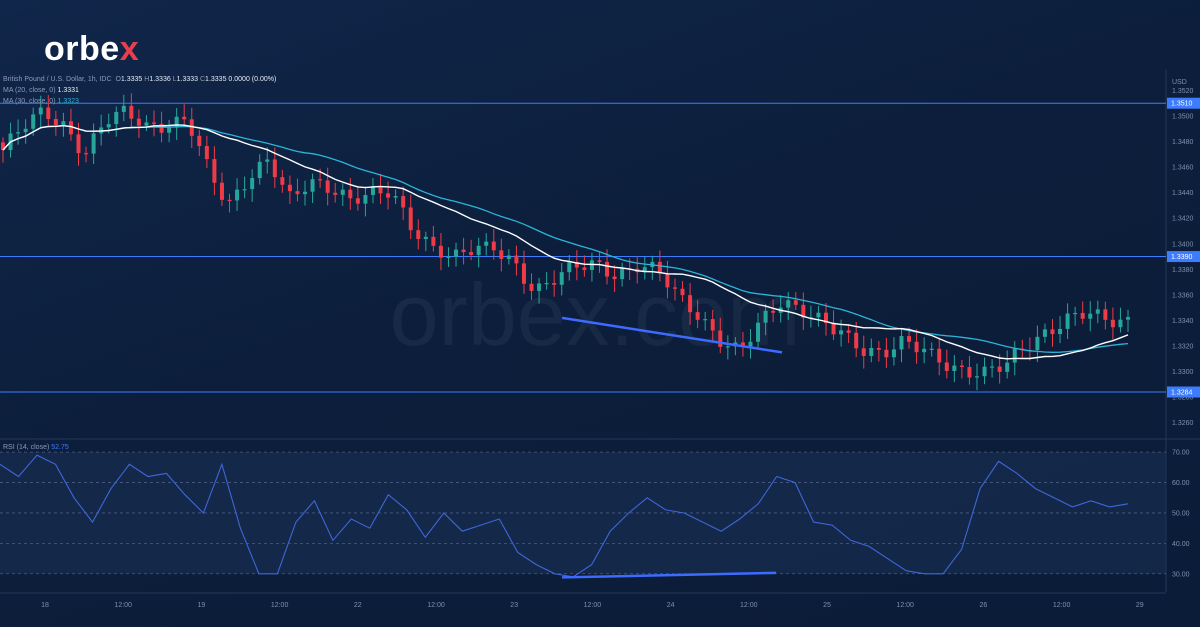  Describe the element at coordinates (827, 605) in the screenshot. I see `time-tick-label: 25` at that location.